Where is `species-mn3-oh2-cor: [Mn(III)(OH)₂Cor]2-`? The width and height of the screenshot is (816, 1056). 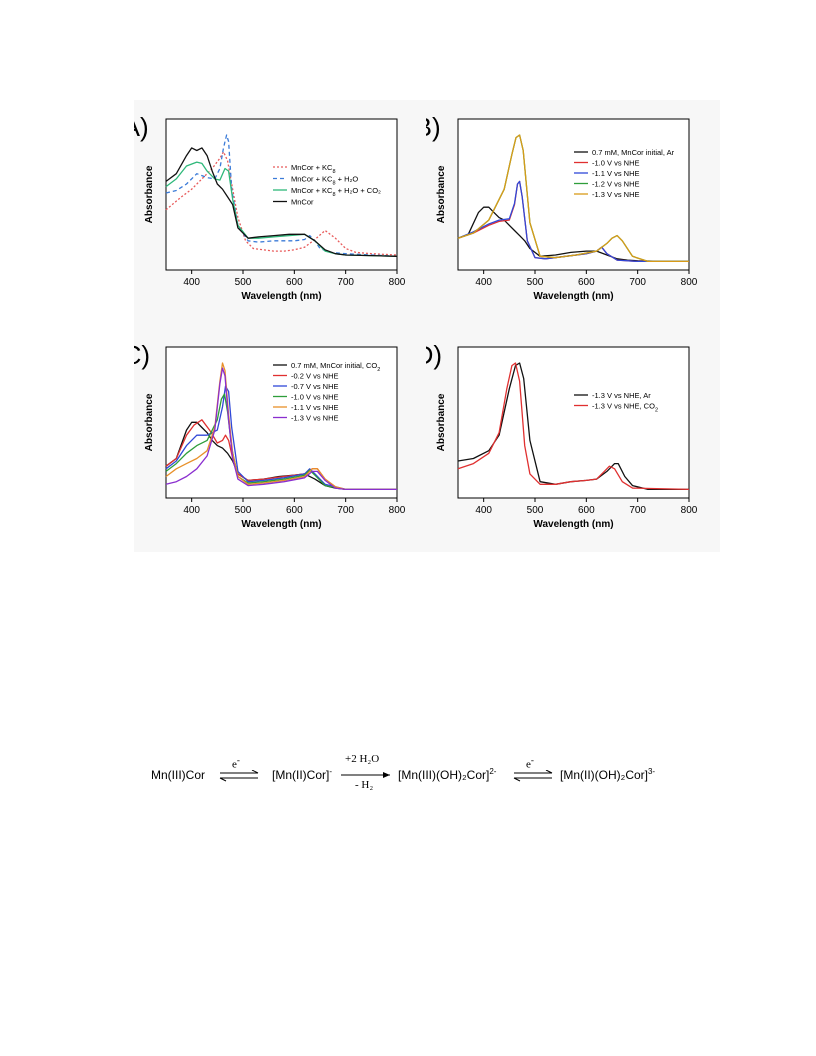
species-mn3-oh2-cor: [Mn(III)(OH)₂Cor]2- is located at coordinates (447, 774).